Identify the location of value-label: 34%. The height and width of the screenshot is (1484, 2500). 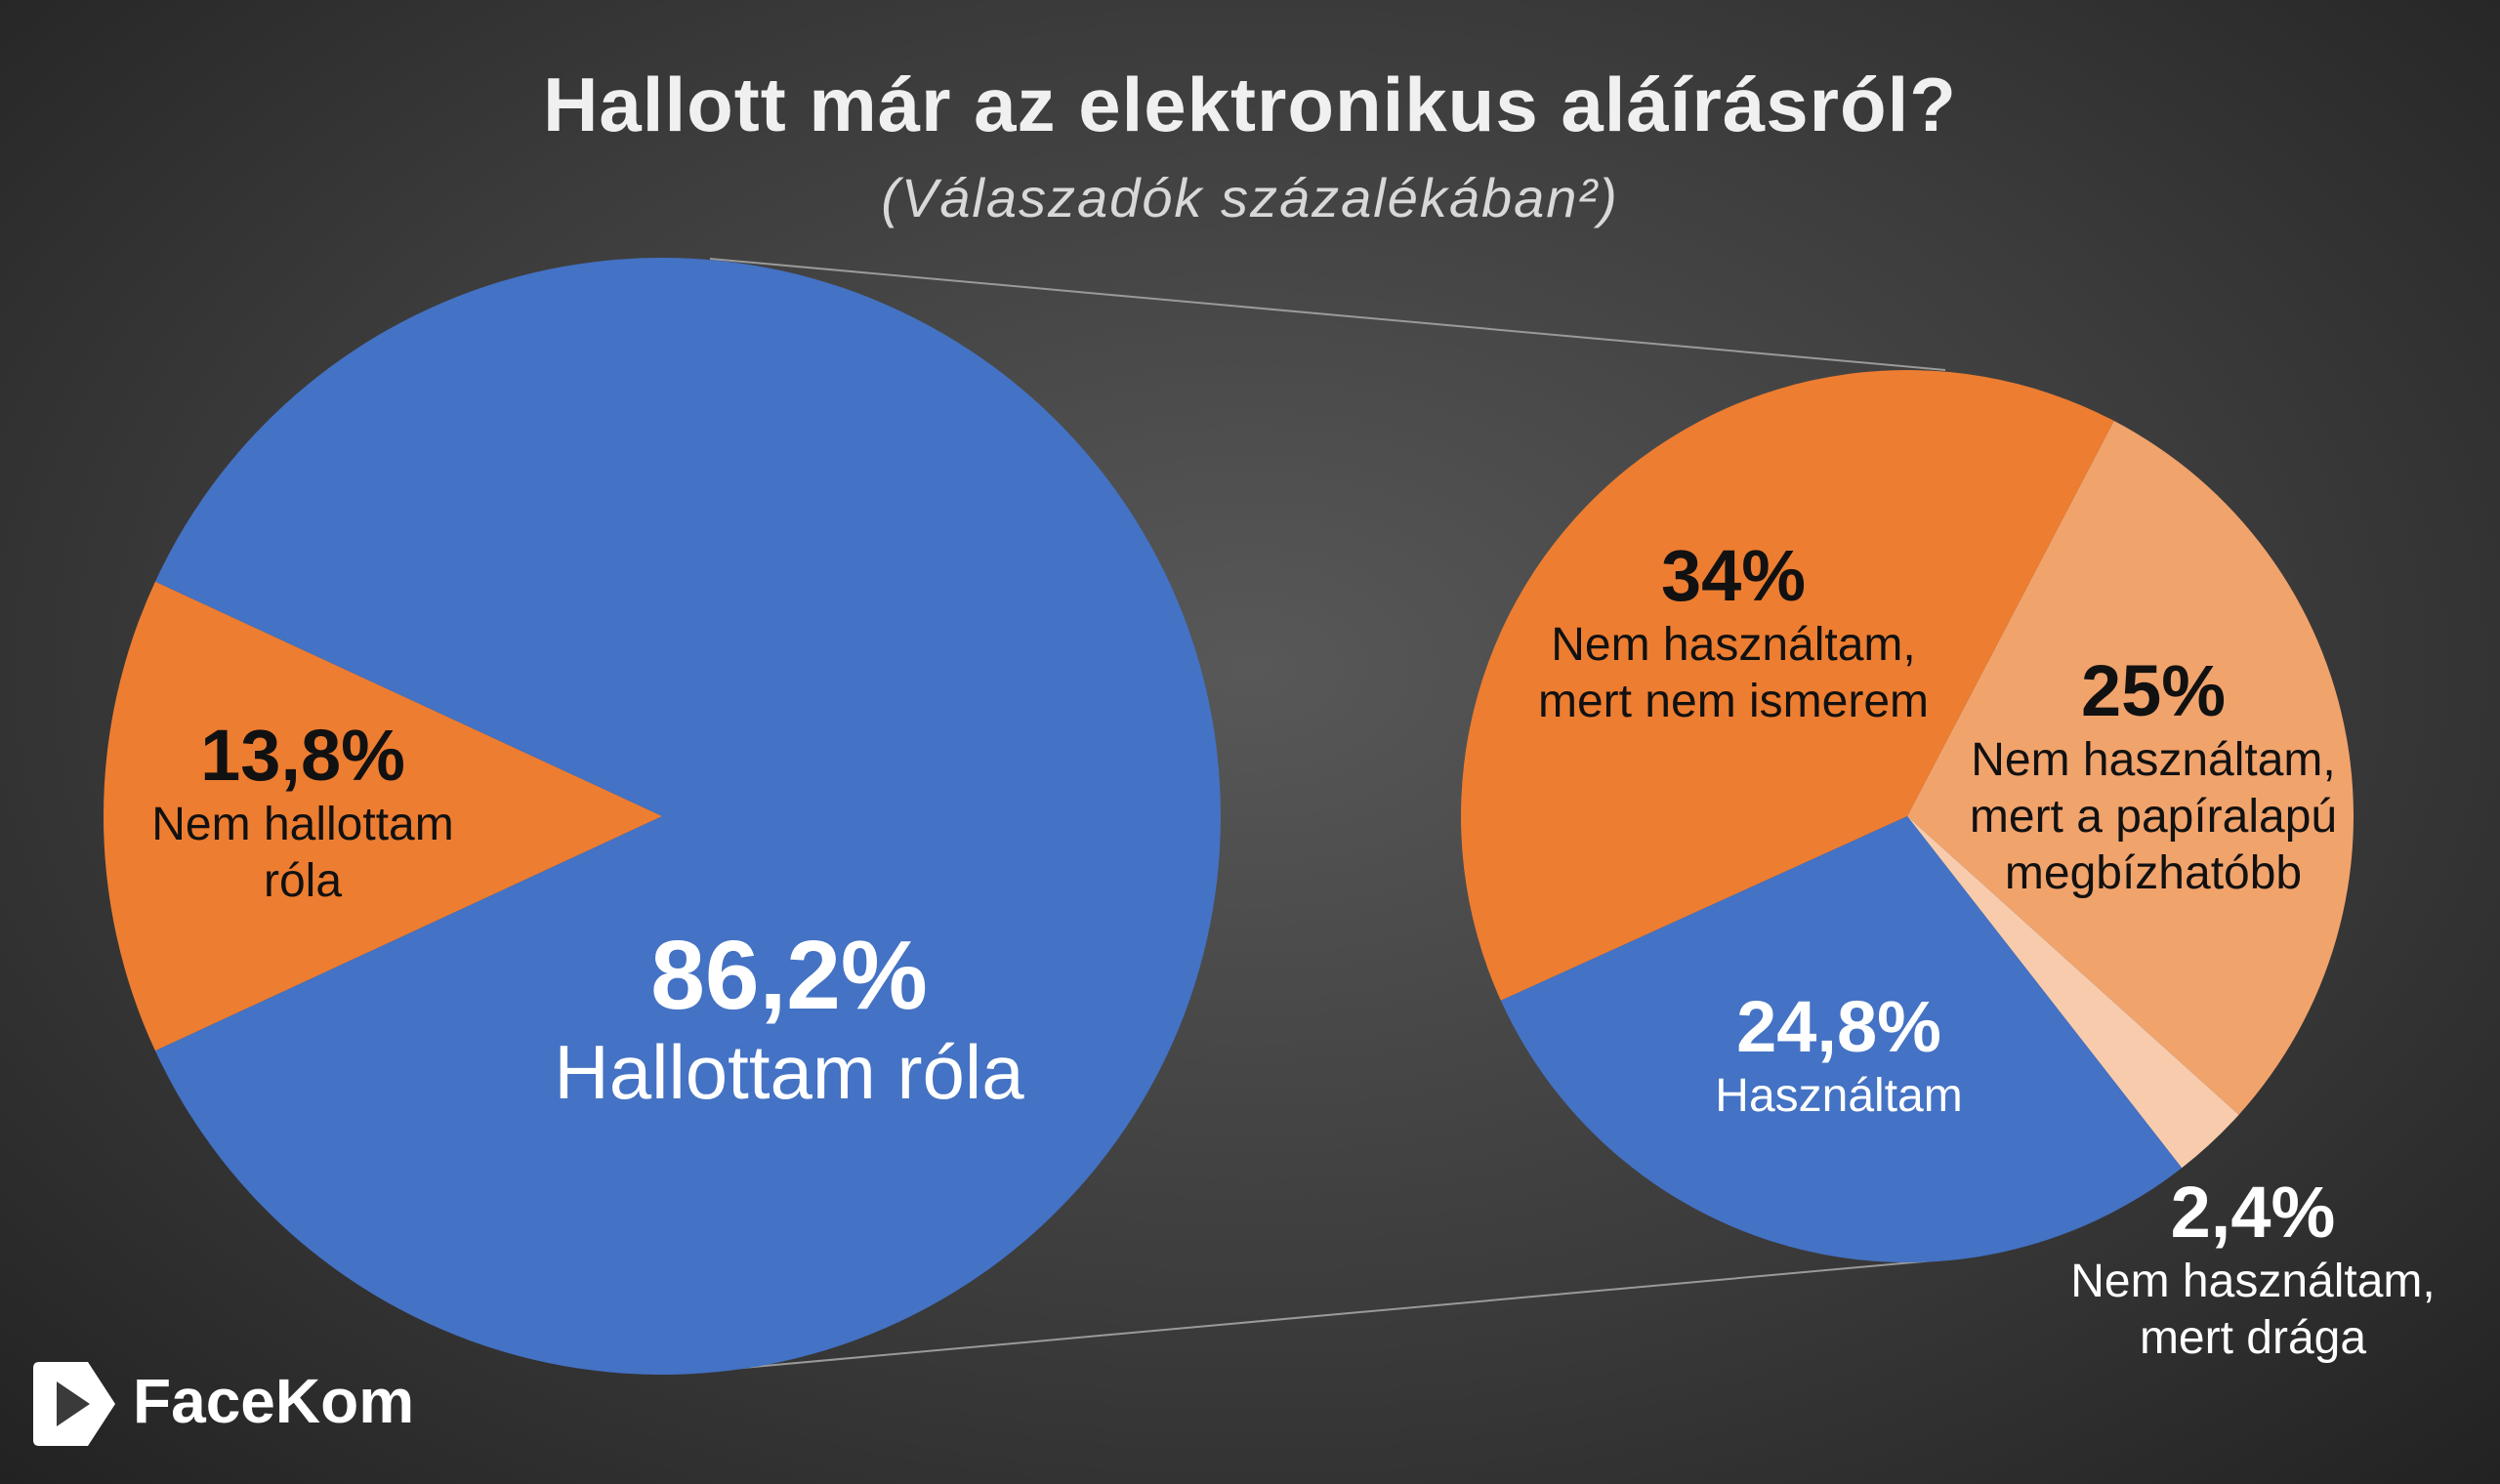
(1733, 575).